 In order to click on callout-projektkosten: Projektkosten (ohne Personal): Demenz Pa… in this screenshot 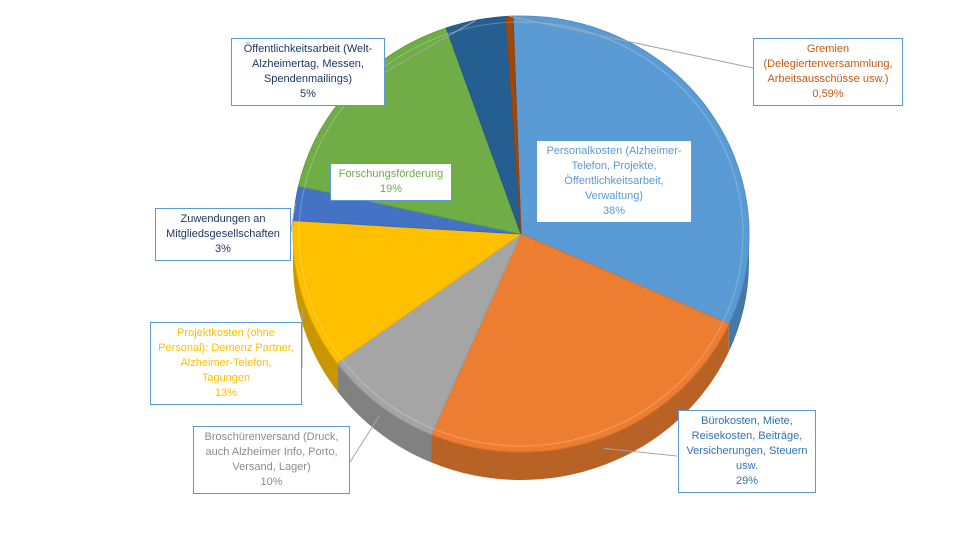, I will do `click(226, 363)`.